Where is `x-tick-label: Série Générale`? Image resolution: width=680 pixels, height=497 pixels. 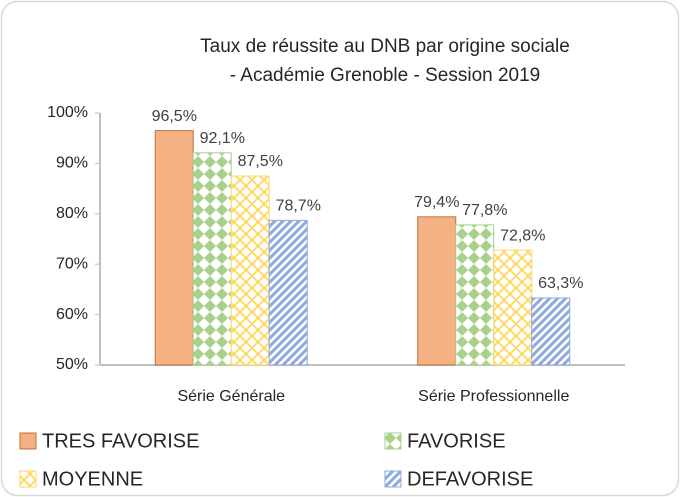 x-tick-label: Série Générale is located at coordinates (231, 396).